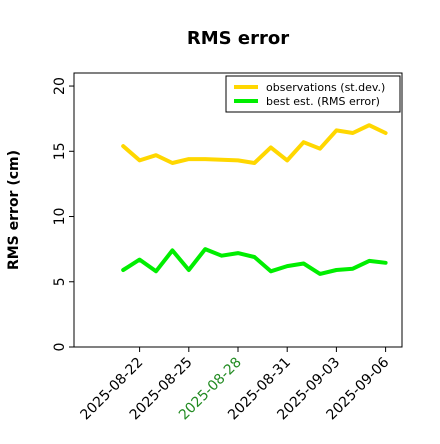 This screenshot has height=444, width=440. What do you see at coordinates (60, 281) in the screenshot?
I see `y-tick-label: 5` at bounding box center [60, 281].